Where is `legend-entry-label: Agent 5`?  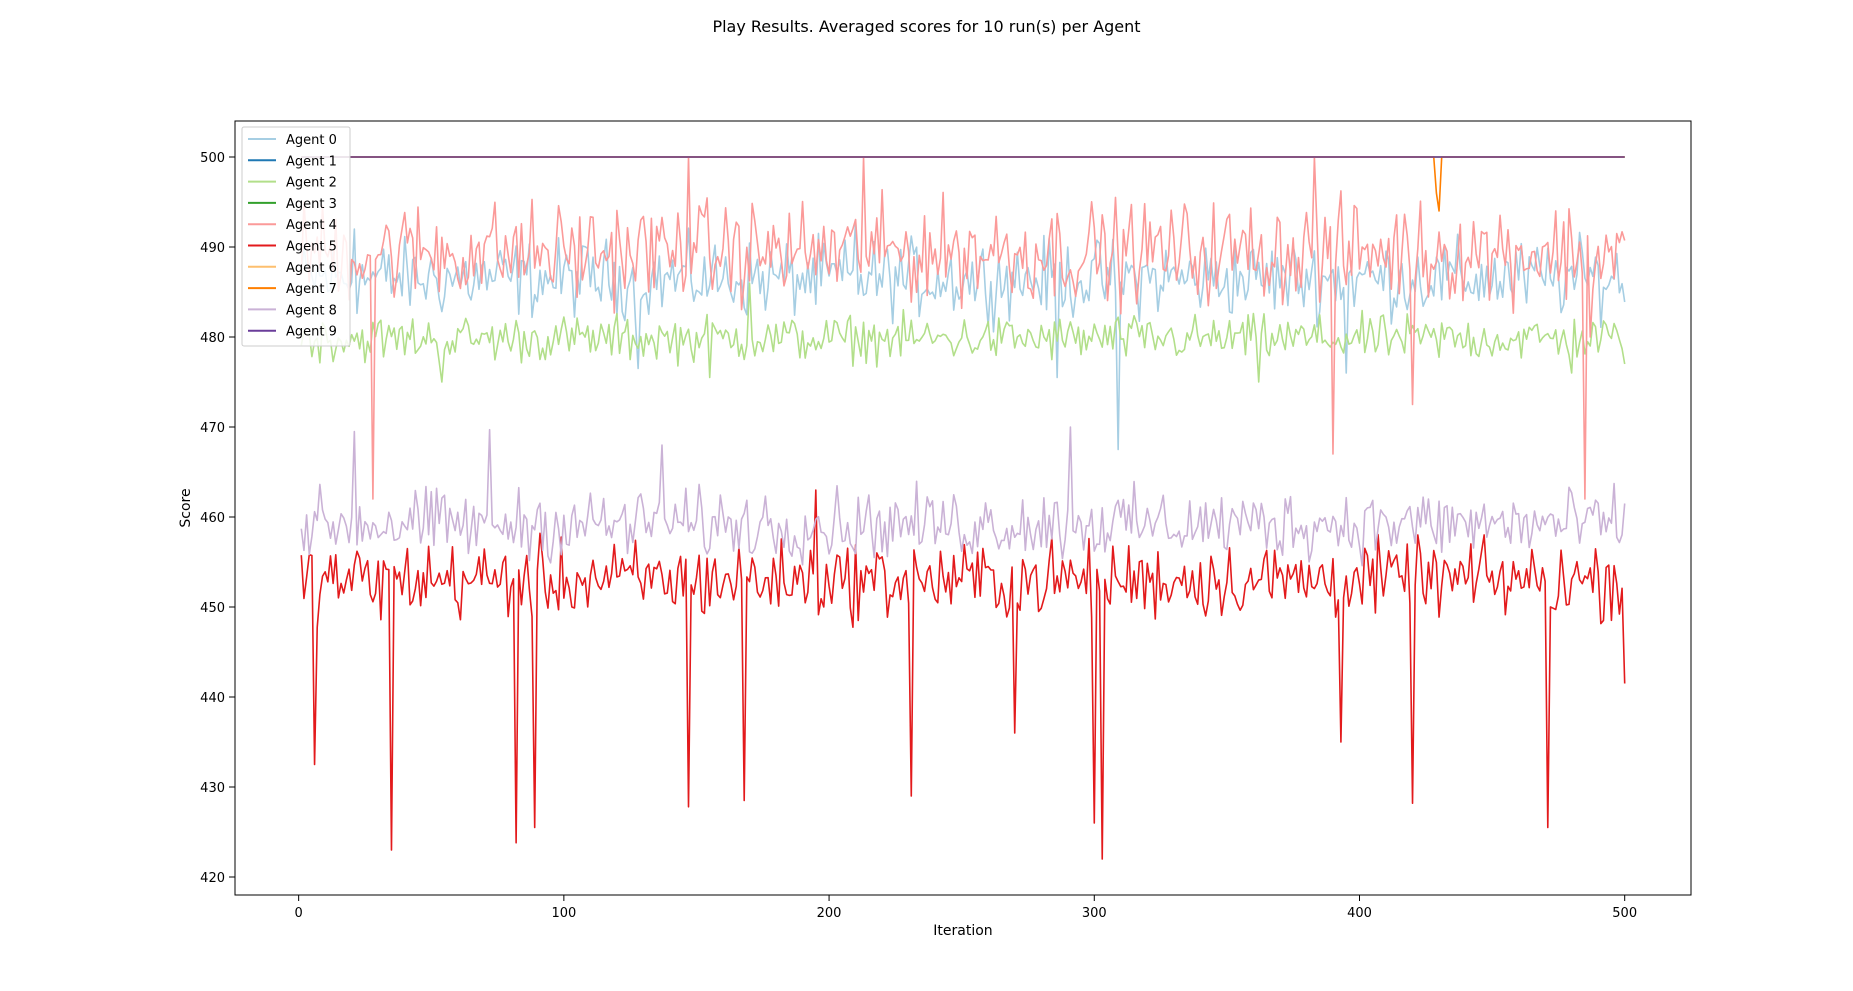
legend-entry-label: Agent 5 is located at coordinates (311, 247).